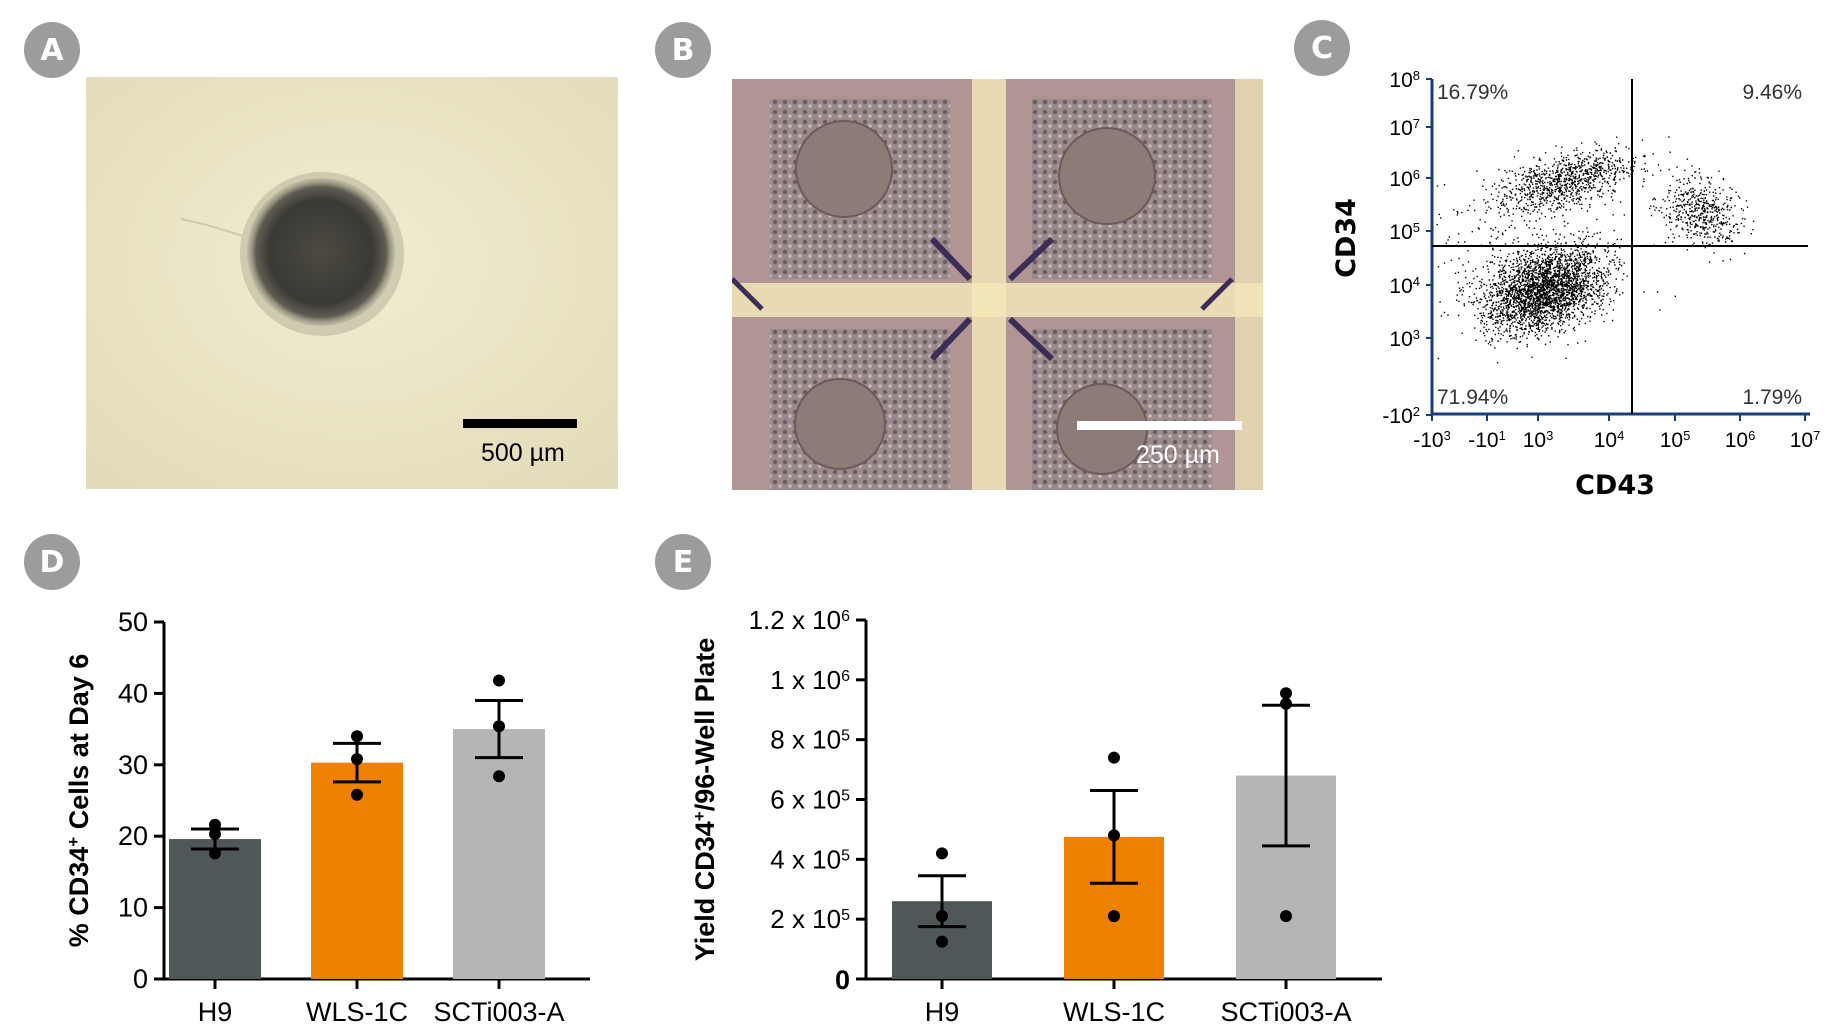 Image resolution: width=1837 pixels, height=1031 pixels. What do you see at coordinates (810, 859) in the screenshot?
I see `y-tick-label: 4 x 105` at bounding box center [810, 859].